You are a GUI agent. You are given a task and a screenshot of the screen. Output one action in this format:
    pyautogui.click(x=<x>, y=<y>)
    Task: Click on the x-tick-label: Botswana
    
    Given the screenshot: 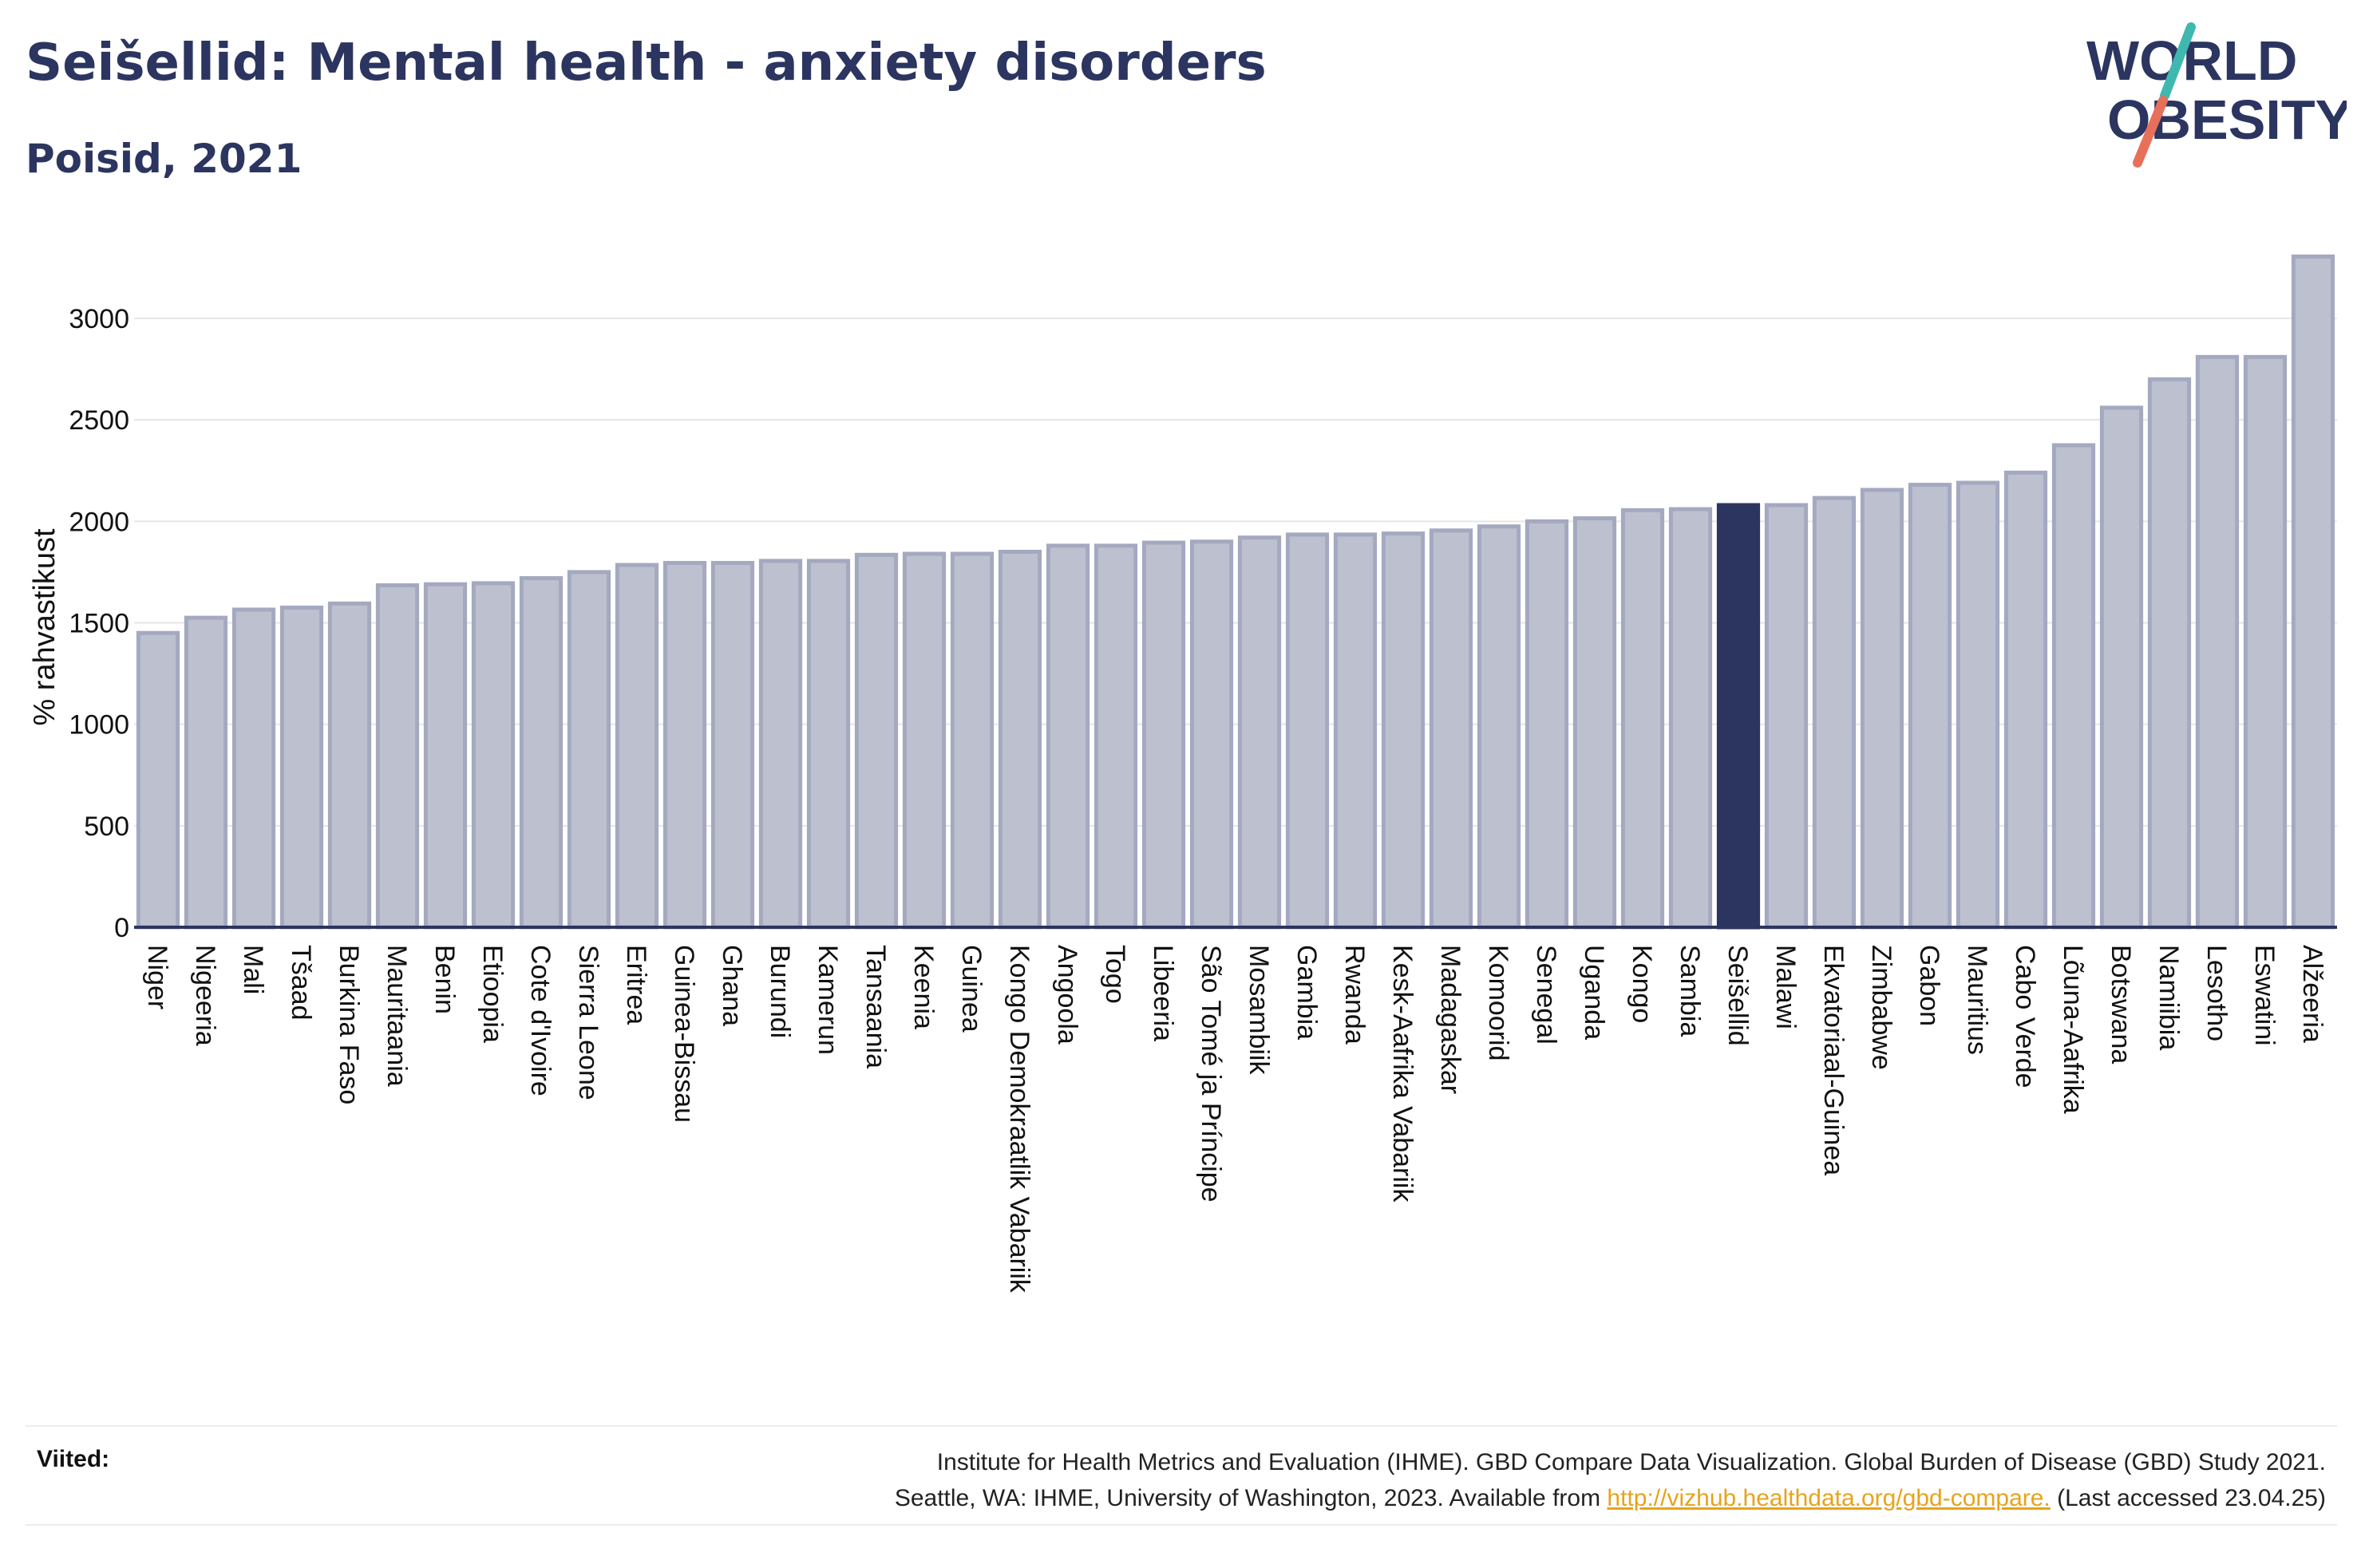 What is the action you would take?
    pyautogui.click(x=2121, y=1004)
    